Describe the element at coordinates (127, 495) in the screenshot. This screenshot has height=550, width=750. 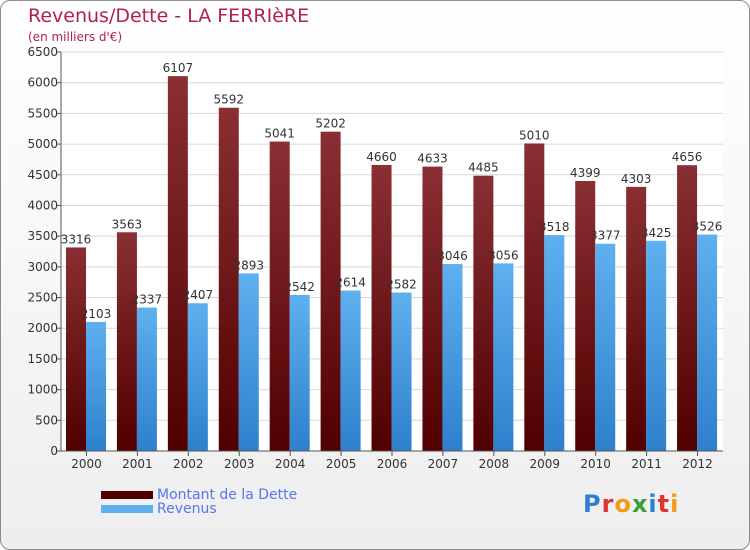
I see `legend-swatch-debt` at that location.